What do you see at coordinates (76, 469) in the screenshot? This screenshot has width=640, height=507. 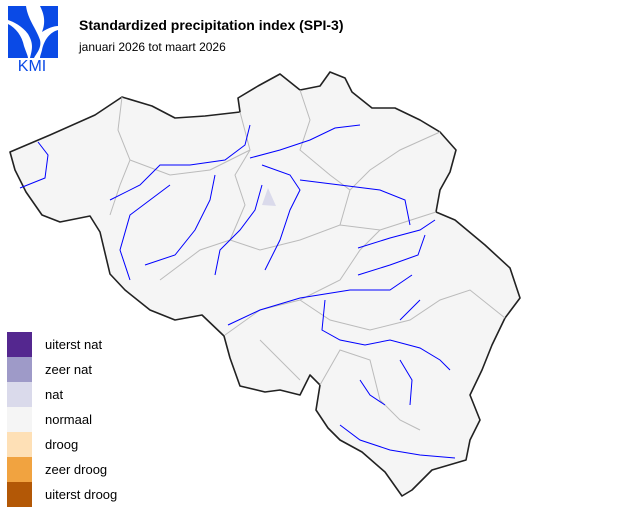 I see `legend-label: zeer droog` at bounding box center [76, 469].